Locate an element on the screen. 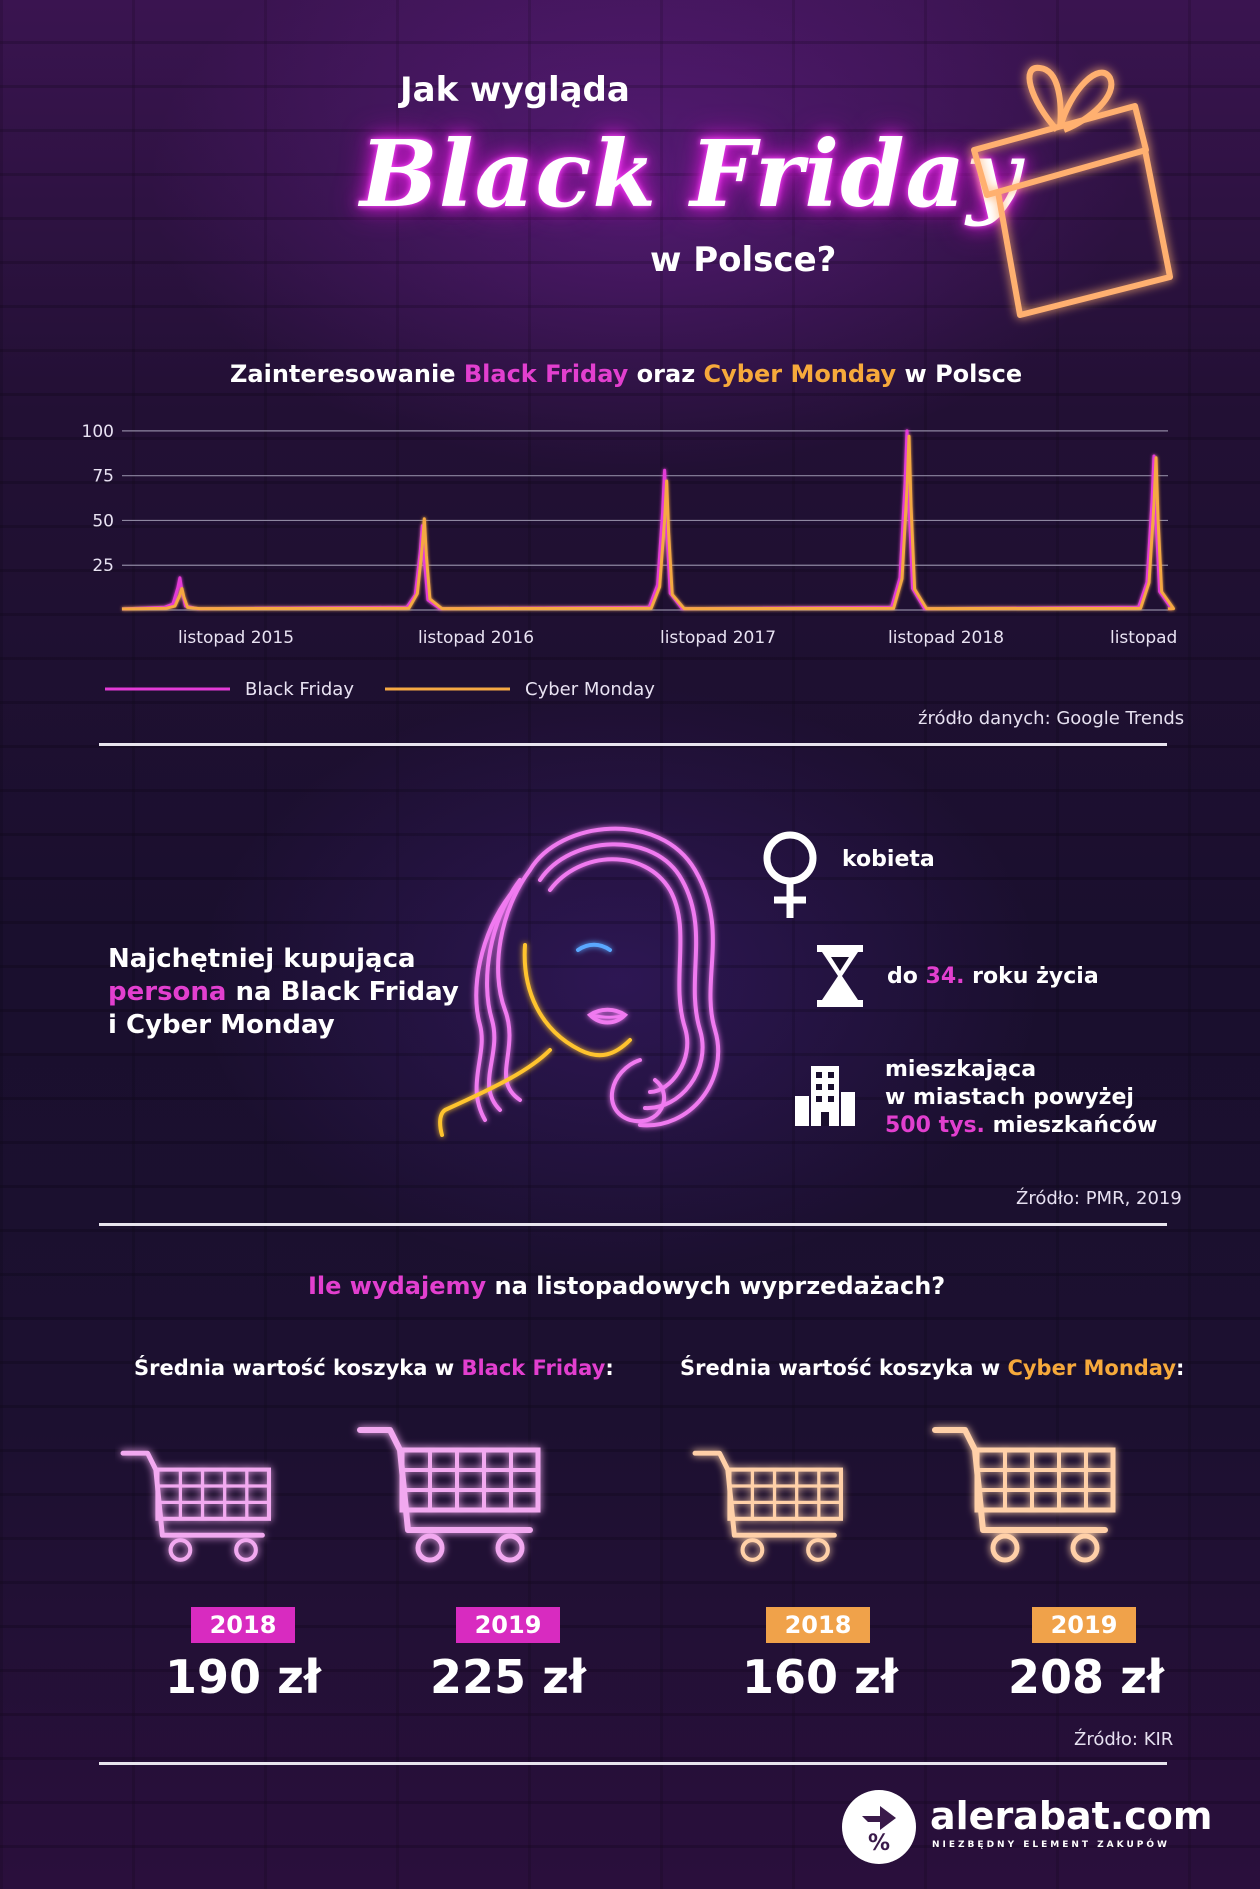 The height and width of the screenshot is (1889, 1260). chart-source: źródło danych: Google Trends is located at coordinates (1051, 718).